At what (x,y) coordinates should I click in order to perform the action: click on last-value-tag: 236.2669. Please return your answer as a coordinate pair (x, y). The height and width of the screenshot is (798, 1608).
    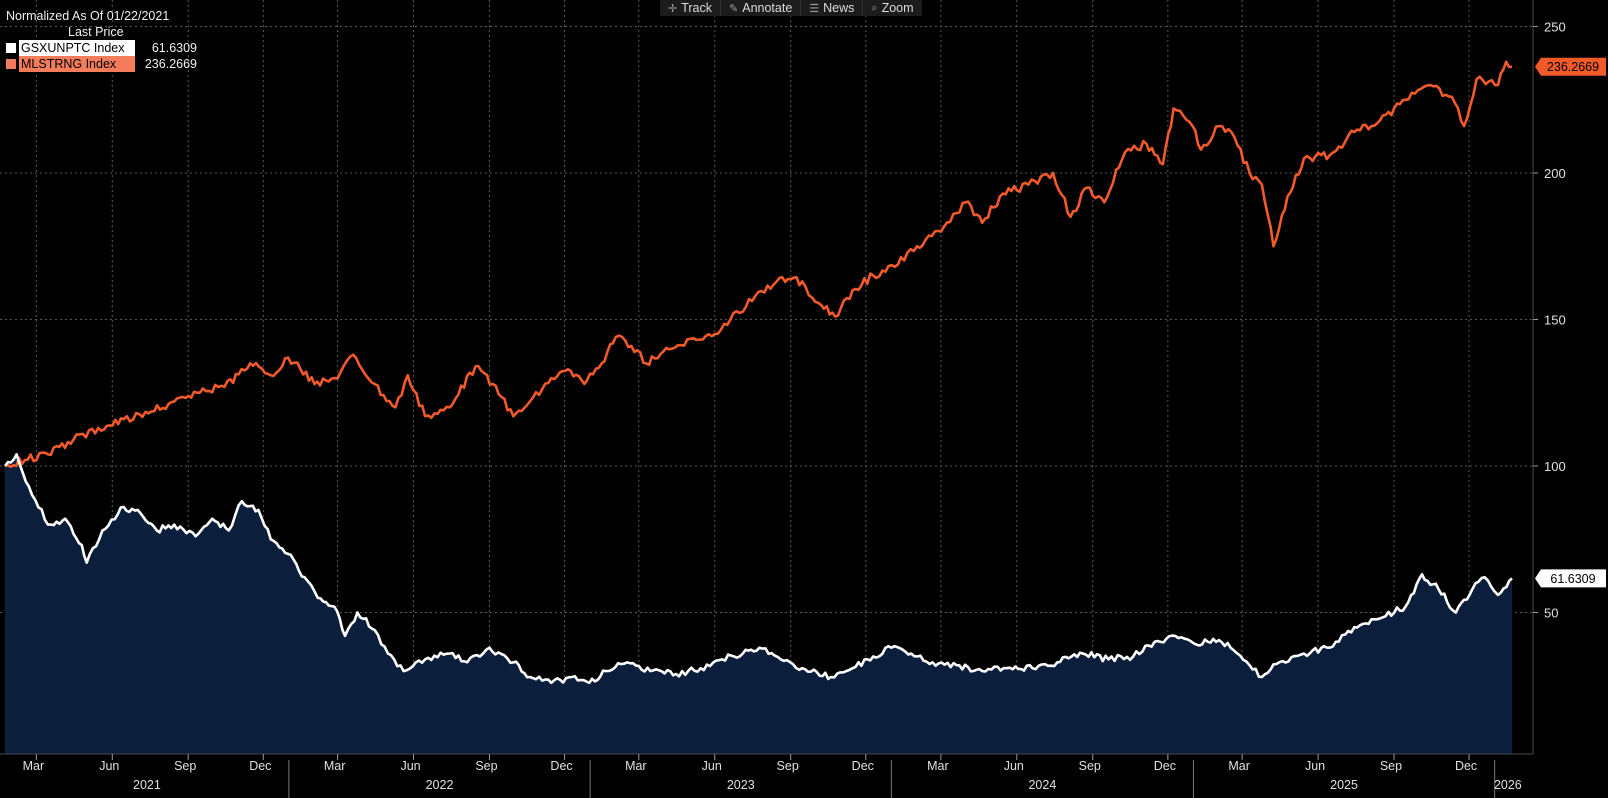
    Looking at the image, I should click on (1570, 66).